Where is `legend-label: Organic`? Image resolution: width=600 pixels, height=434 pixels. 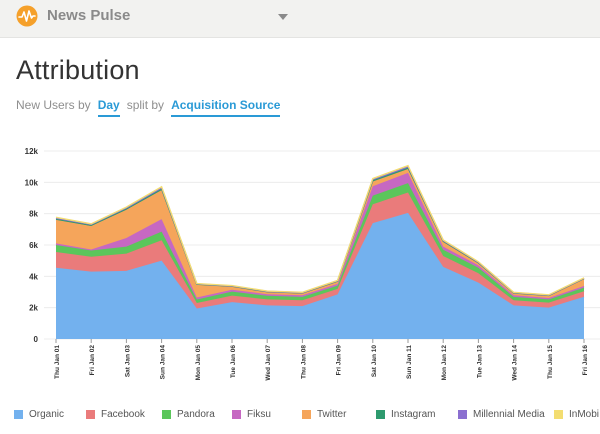
legend-label: Organic is located at coordinates (47, 414).